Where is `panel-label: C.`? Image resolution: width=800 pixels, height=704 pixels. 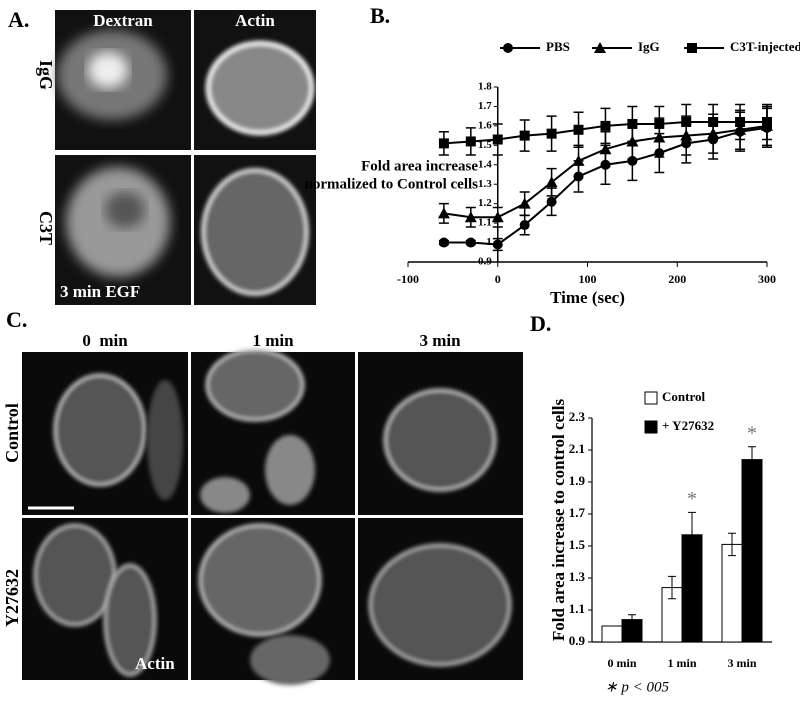 panel-label: C. is located at coordinates (16, 319).